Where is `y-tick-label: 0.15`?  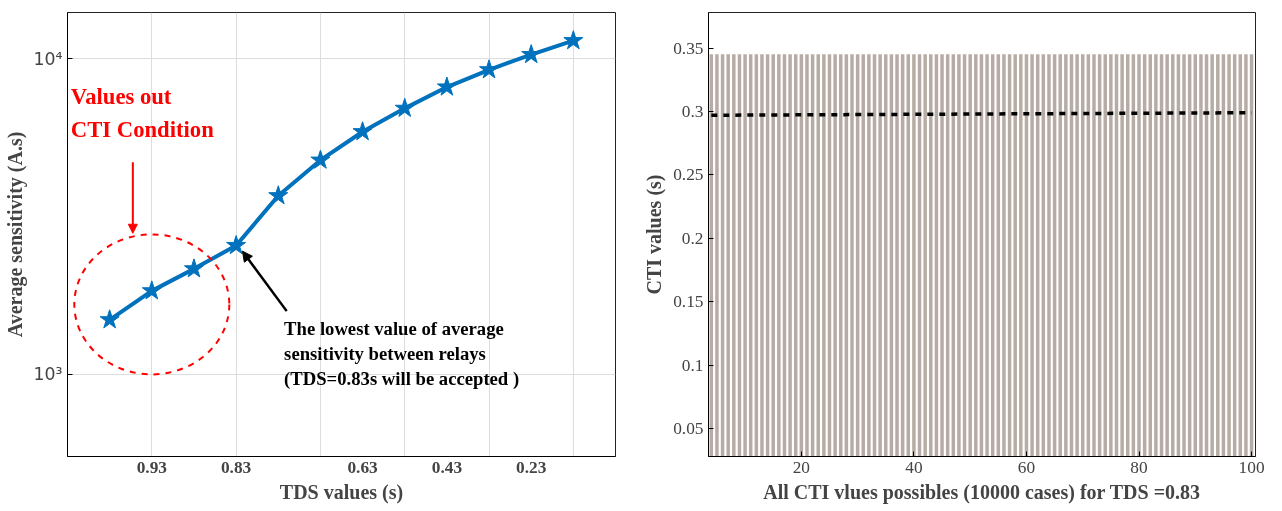
y-tick-label: 0.15 is located at coordinates (688, 302).